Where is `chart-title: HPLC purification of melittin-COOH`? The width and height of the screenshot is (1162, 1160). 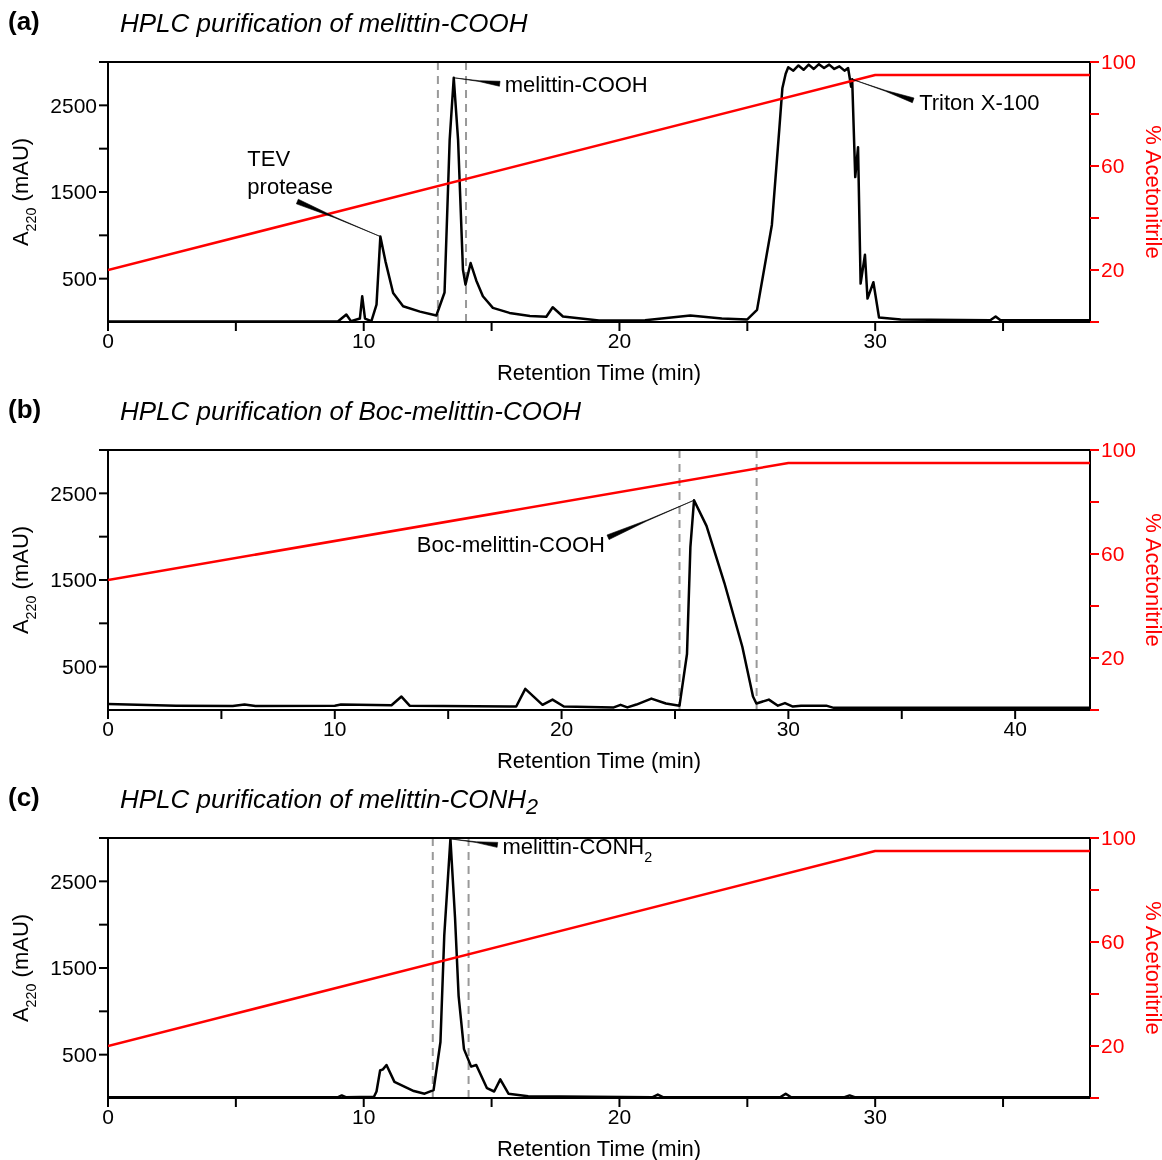
chart-title: HPLC purification of melittin-COOH is located at coordinates (324, 23).